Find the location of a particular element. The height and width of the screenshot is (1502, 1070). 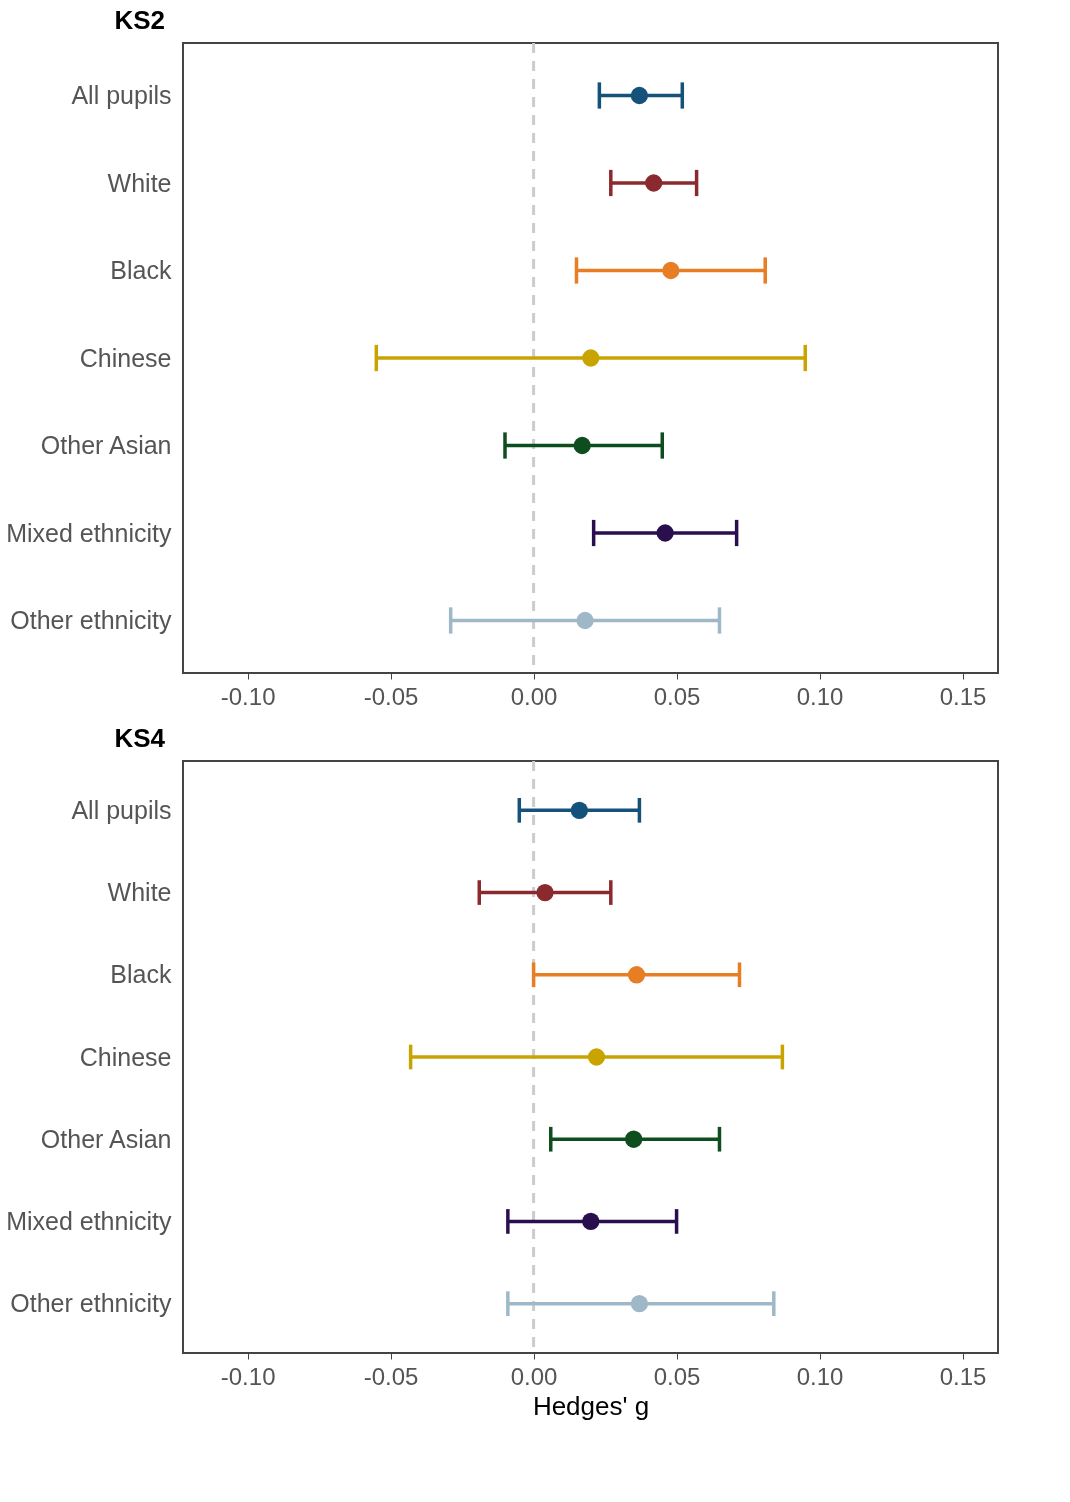

chart-title: KS4 is located at coordinates (140, 737).